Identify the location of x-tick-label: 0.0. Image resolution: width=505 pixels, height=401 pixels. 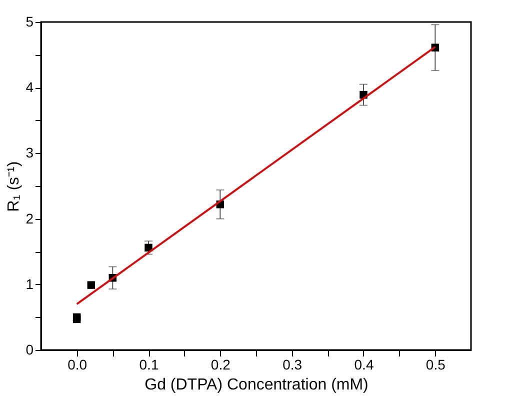
(78, 364).